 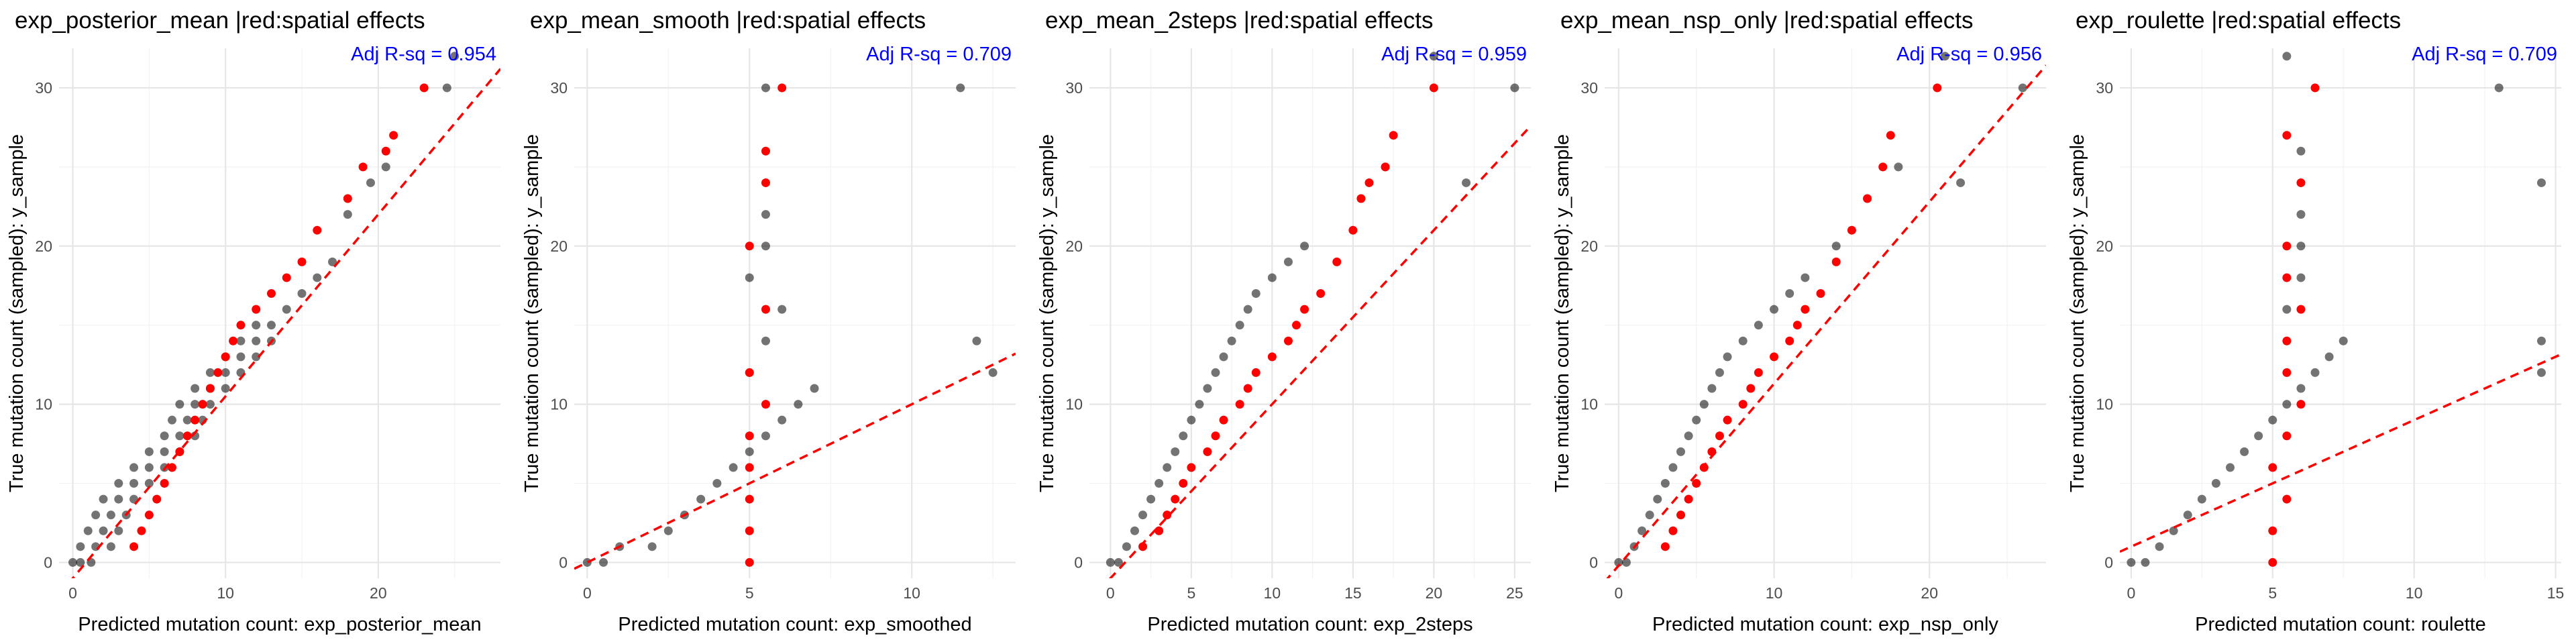 What do you see at coordinates (1239, 20) in the screenshot?
I see `chart-title: exp_mean_2steps |red:spatial effects` at bounding box center [1239, 20].